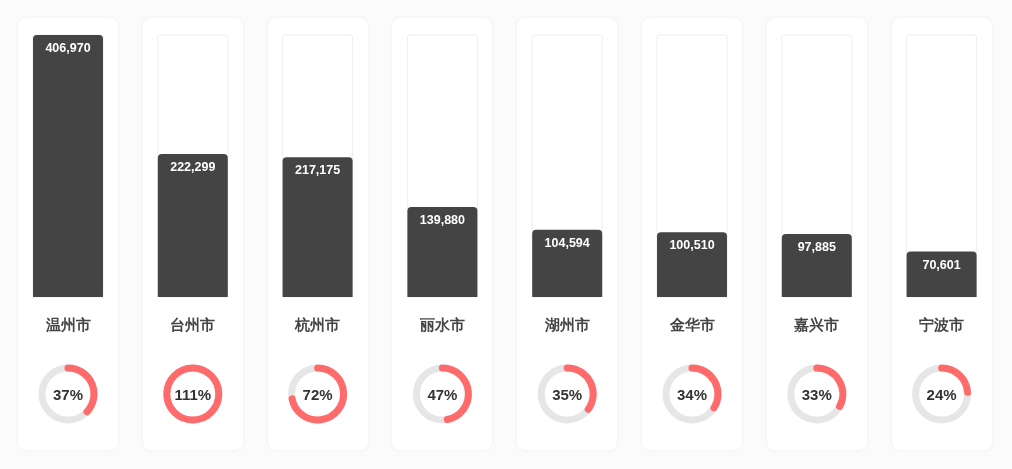  What do you see at coordinates (193, 324) in the screenshot?
I see `x-tick-label: 台州市` at bounding box center [193, 324].